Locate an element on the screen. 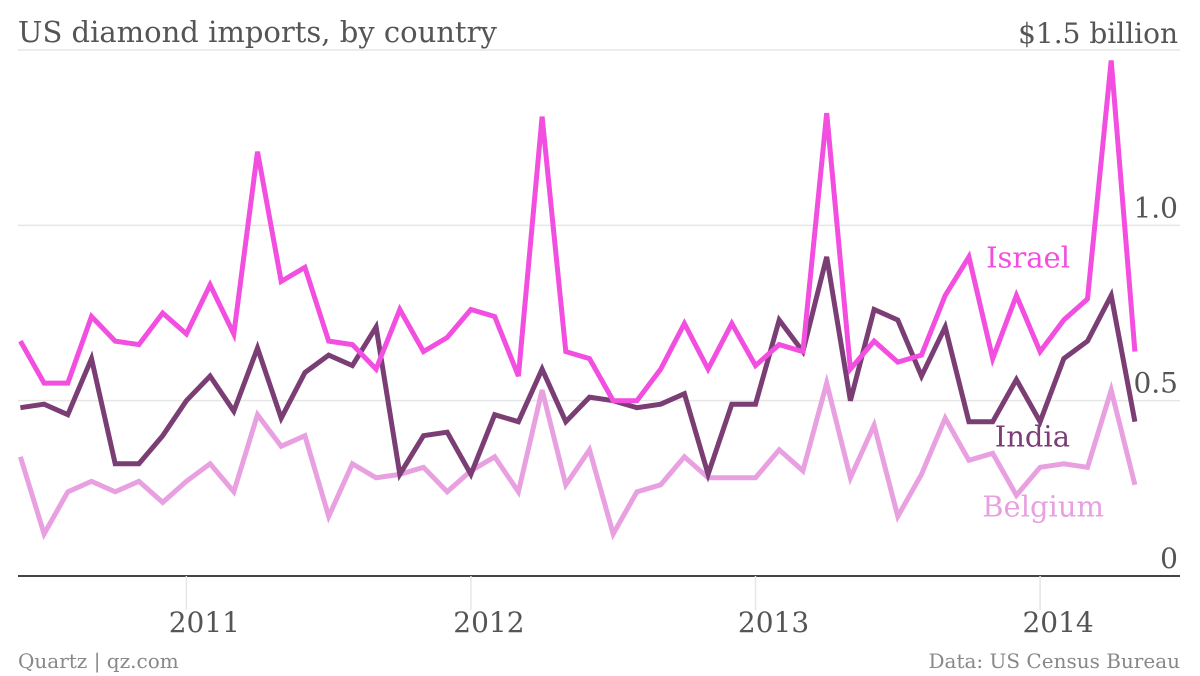  series-label-belgium: Belgium is located at coordinates (1043, 506).